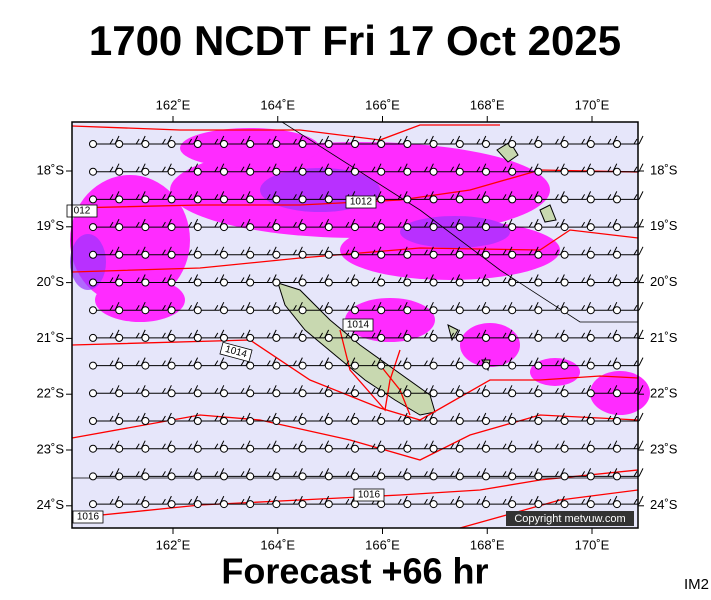  What do you see at coordinates (664, 337) in the screenshot?
I see `lat-label: 21˚S` at bounding box center [664, 337].